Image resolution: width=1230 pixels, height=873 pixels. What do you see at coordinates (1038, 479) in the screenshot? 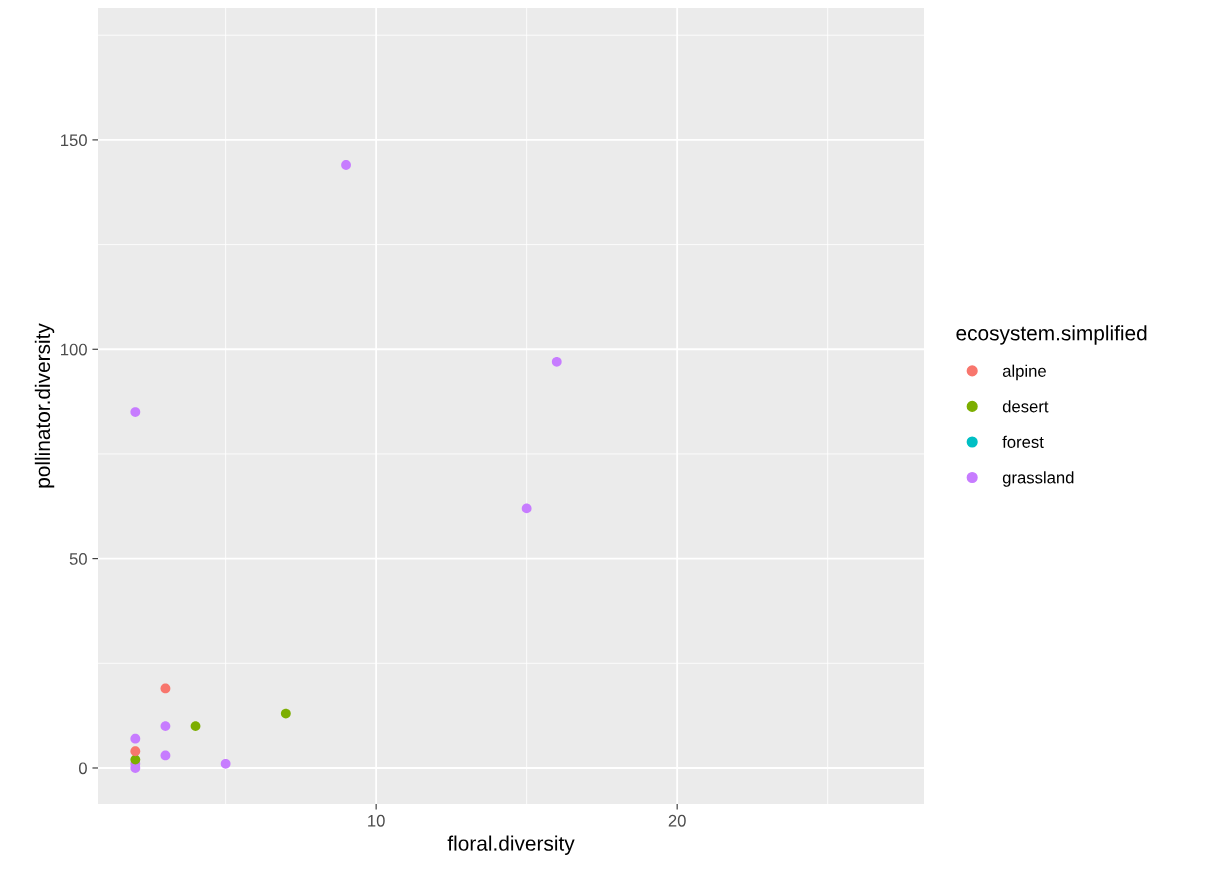
I see `legend-label: grassland` at bounding box center [1038, 479].